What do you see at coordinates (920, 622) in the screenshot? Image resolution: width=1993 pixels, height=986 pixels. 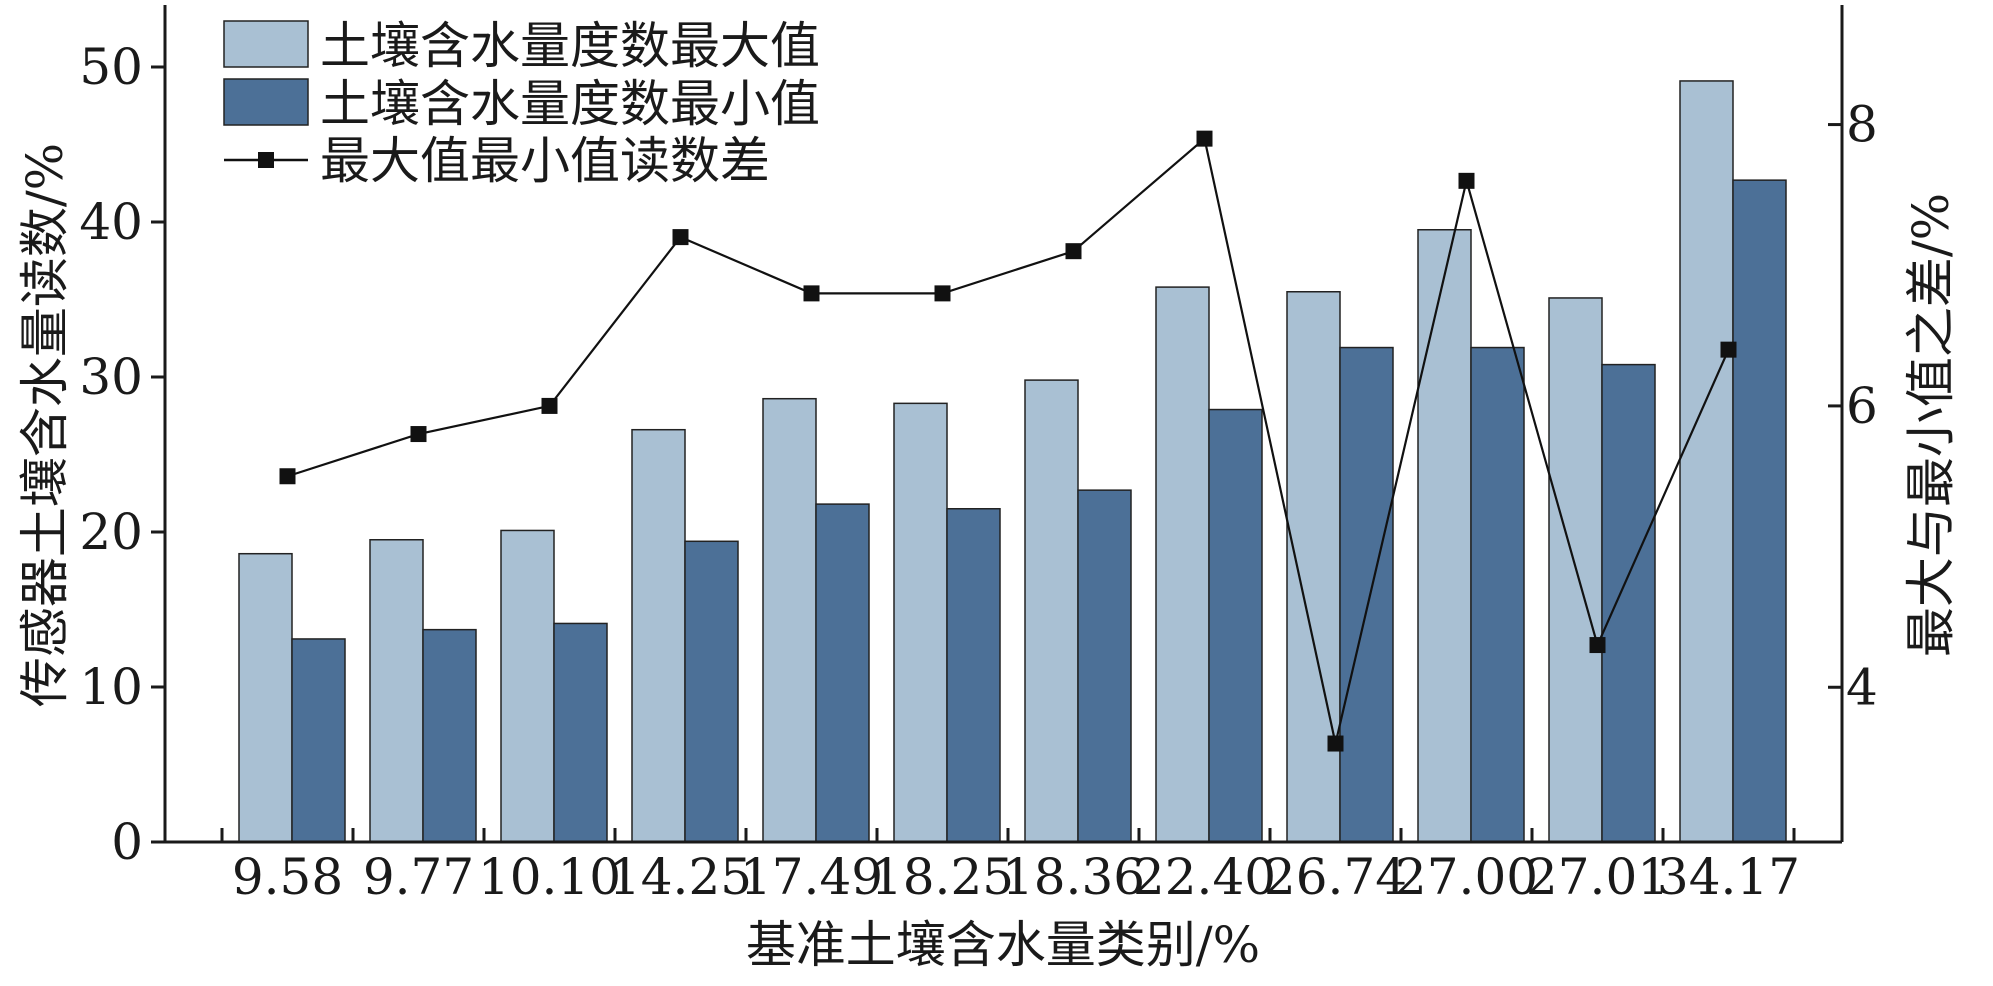 I see `bar-max-18.25` at bounding box center [920, 622].